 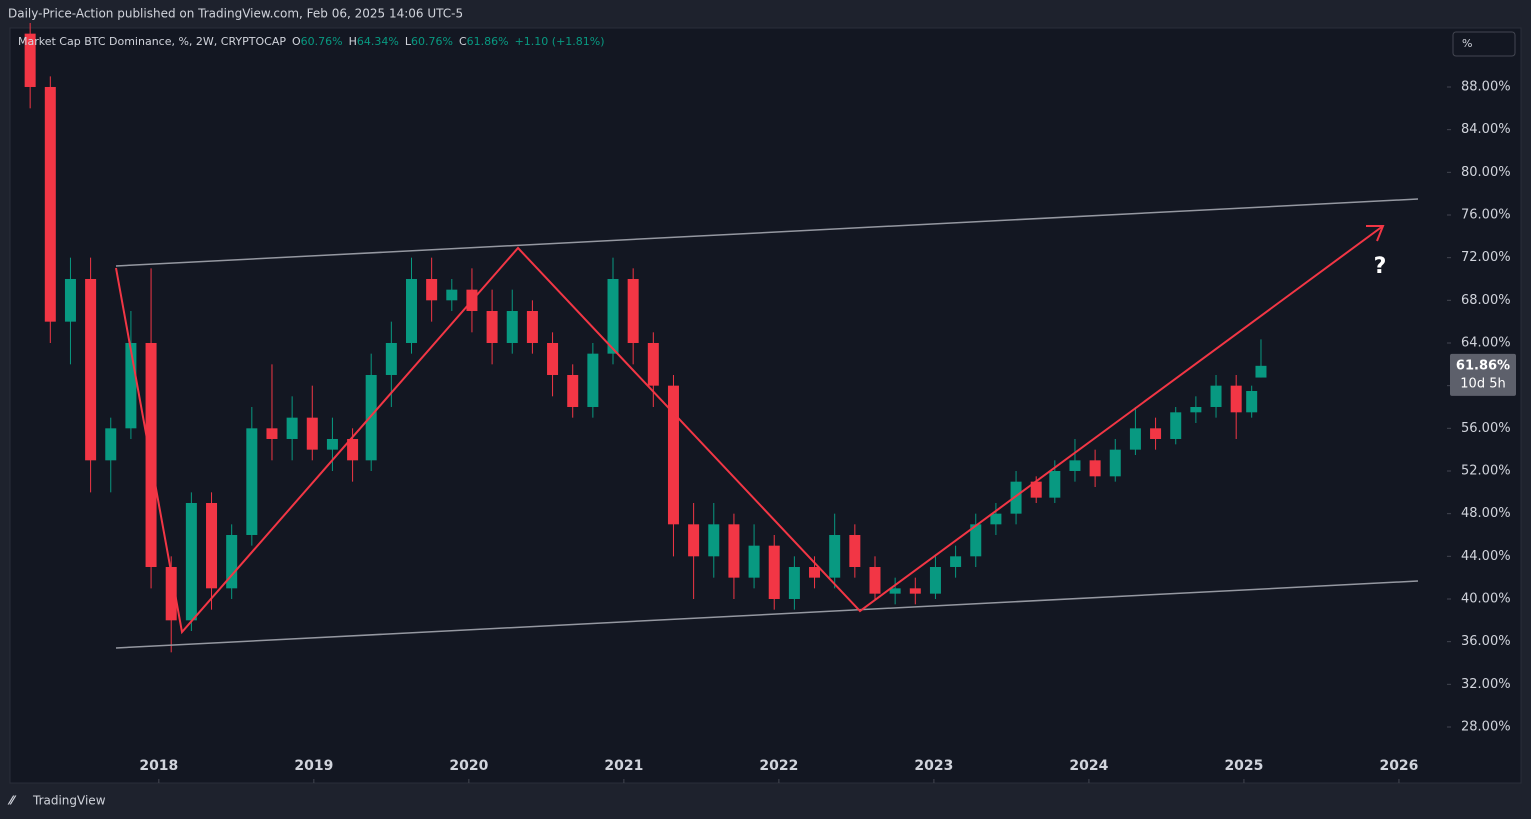 What do you see at coordinates (322, 41) in the screenshot?
I see `o-value: 60.76%` at bounding box center [322, 41].